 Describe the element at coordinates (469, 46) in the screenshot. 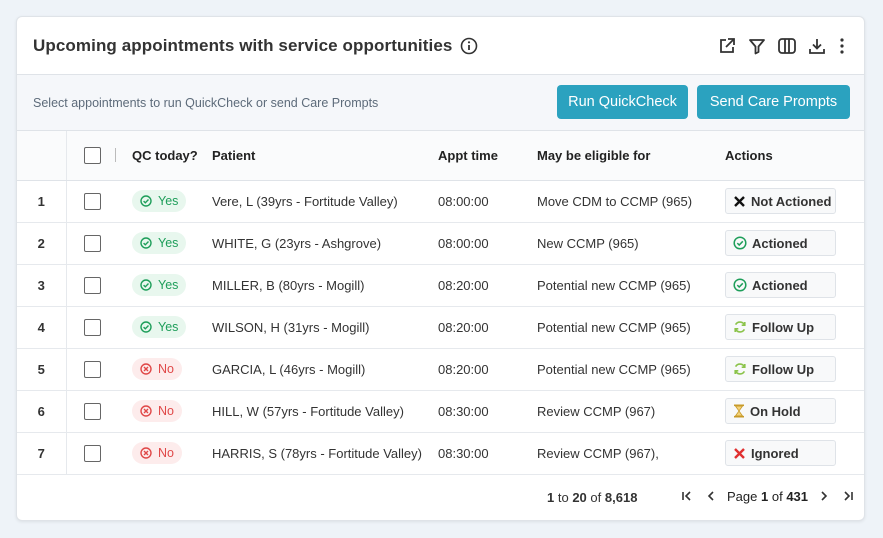

I see `info-icon` at that location.